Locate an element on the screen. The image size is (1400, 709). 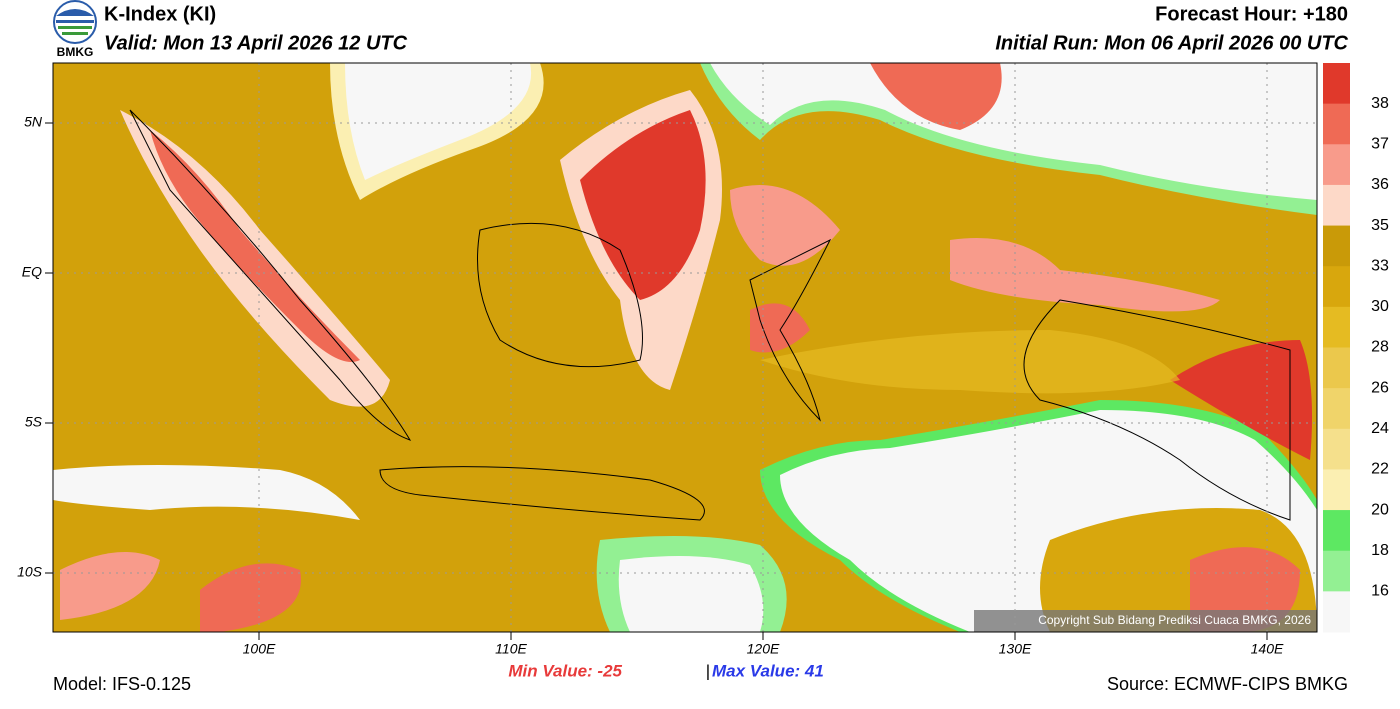
colorbar-label: 30 is located at coordinates (1380, 306).